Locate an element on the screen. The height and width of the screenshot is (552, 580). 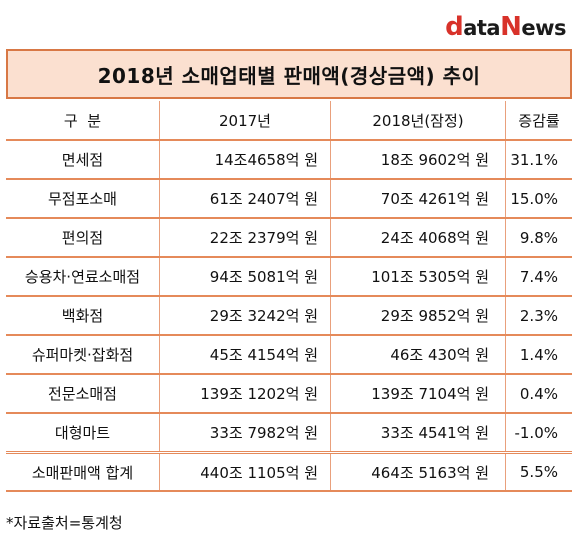
row-2017: 33조 7982억 원 is located at coordinates (245, 433).